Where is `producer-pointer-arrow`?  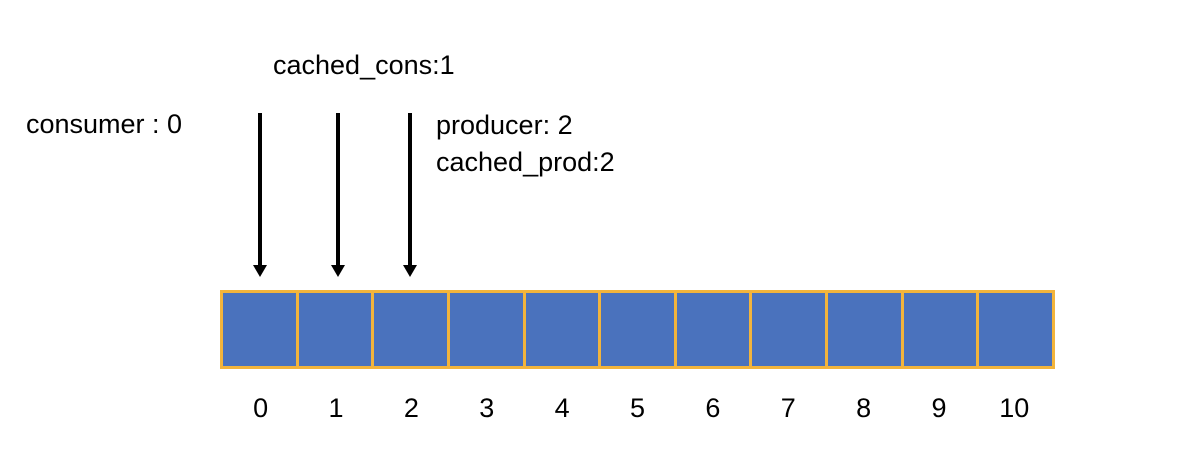
producer-pointer-arrow is located at coordinates (410, 195).